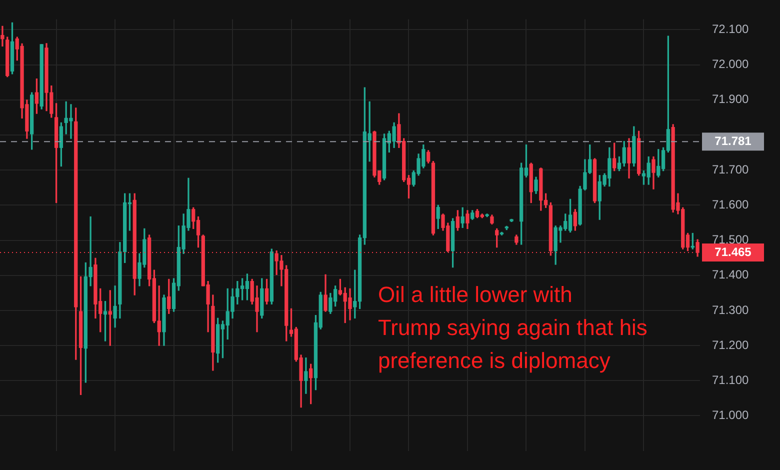 Image resolution: width=780 pixels, height=470 pixels. Describe the element at coordinates (733, 251) in the screenshot. I see `ref-line-label: 71.465` at that location.